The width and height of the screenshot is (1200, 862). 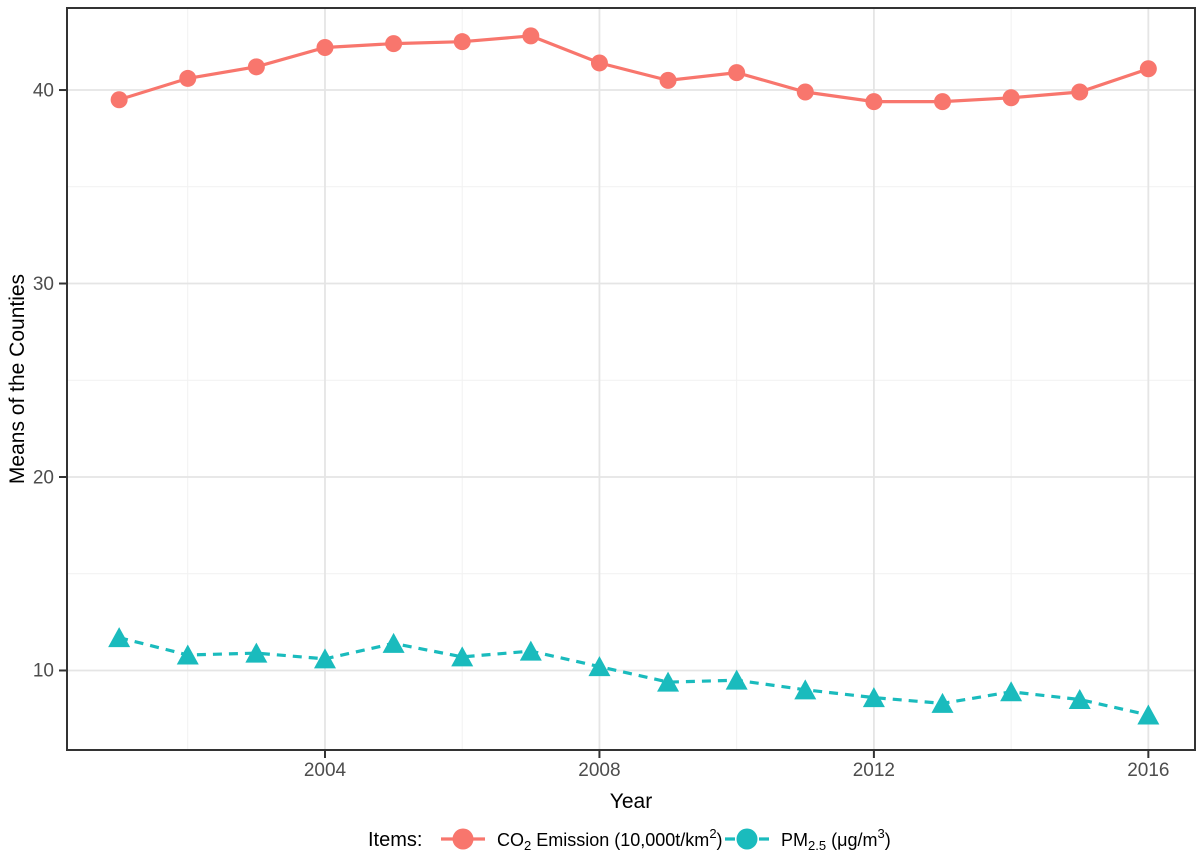 I want to click on y-axis-title: Means of the Counties, so click(x=17, y=379).